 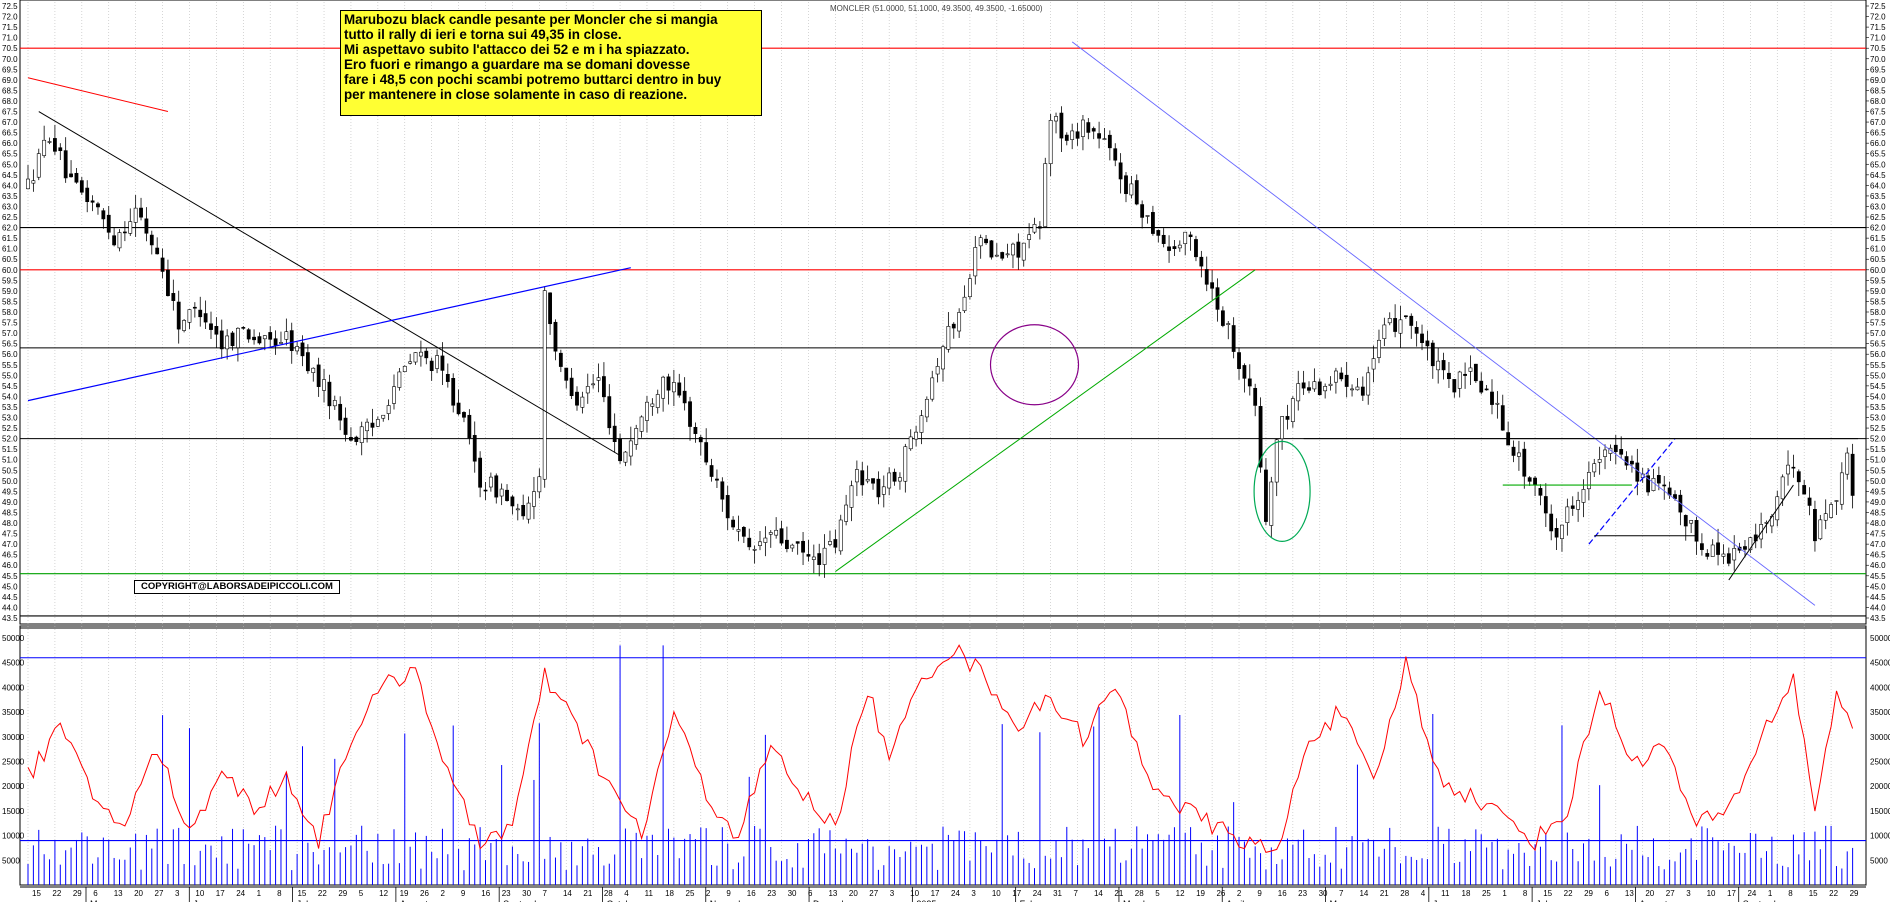 What do you see at coordinates (1259, 893) in the screenshot?
I see `date-tick-label: 9` at bounding box center [1259, 893].